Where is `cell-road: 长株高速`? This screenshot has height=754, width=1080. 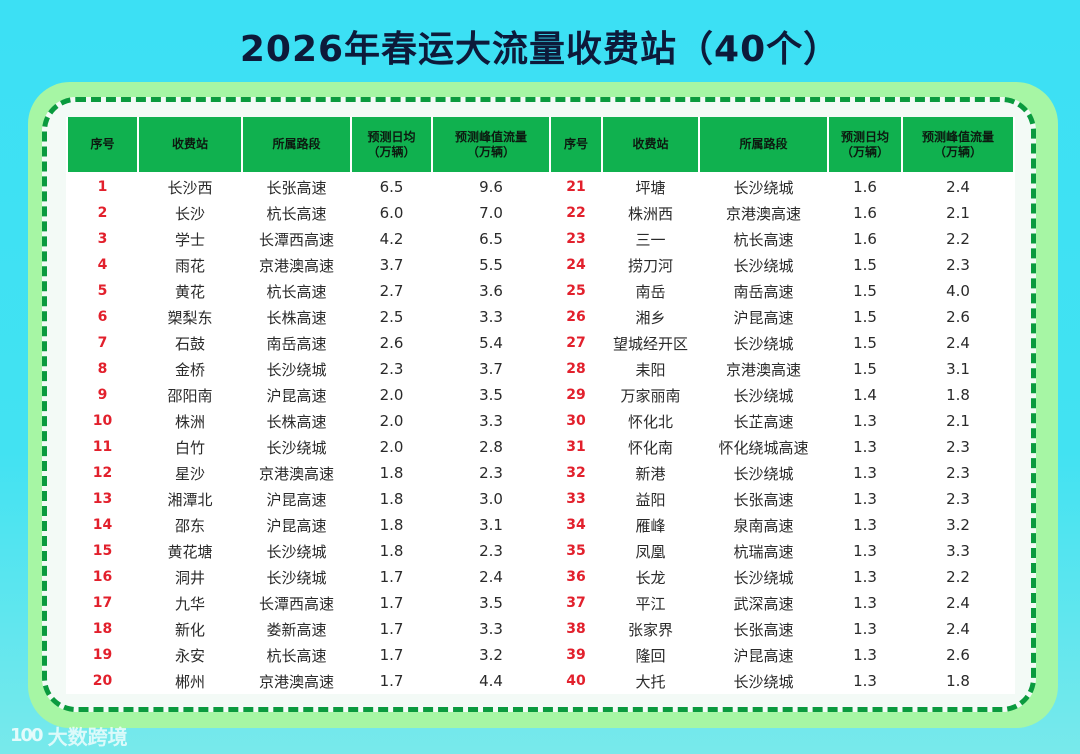
cell-road: 长株高速 is located at coordinates (296, 421).